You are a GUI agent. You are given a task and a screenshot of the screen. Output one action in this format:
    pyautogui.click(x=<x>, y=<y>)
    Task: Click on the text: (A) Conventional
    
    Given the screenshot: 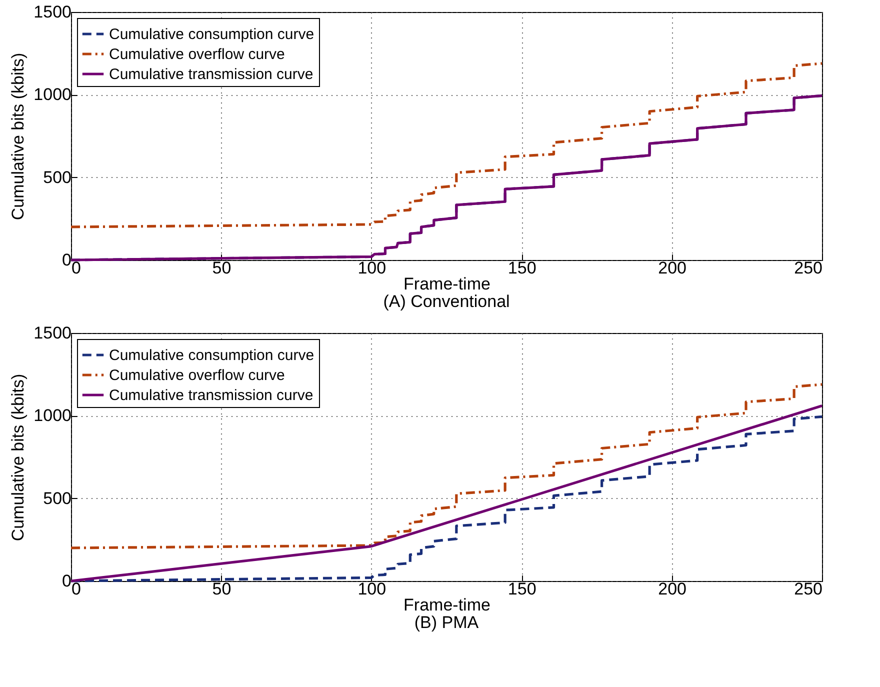 What is the action you would take?
    pyautogui.click(x=446, y=301)
    